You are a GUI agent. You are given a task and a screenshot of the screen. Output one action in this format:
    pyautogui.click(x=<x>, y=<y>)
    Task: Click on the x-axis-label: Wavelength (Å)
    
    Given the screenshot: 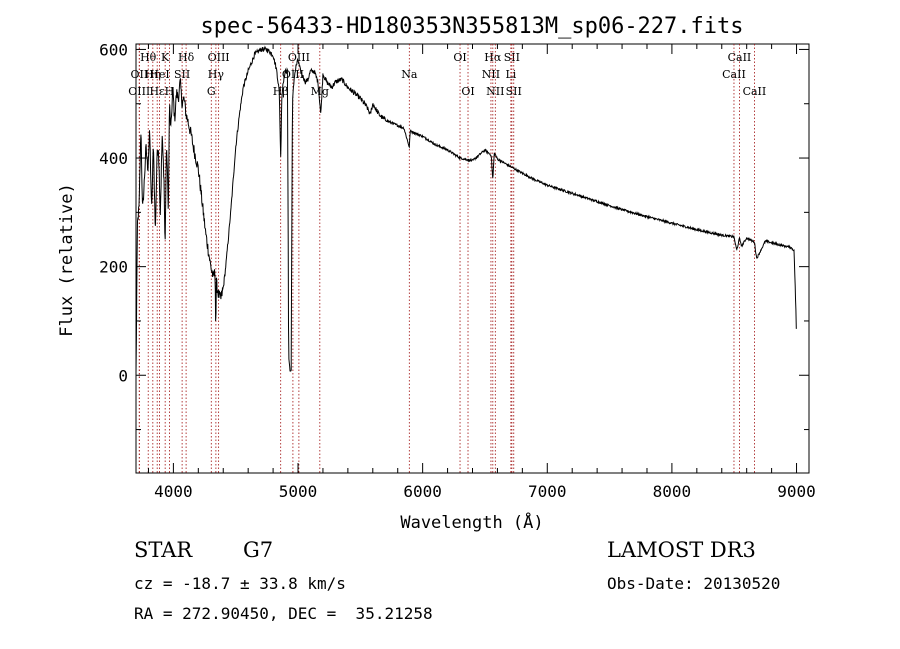 What is the action you would take?
    pyautogui.click(x=471, y=522)
    